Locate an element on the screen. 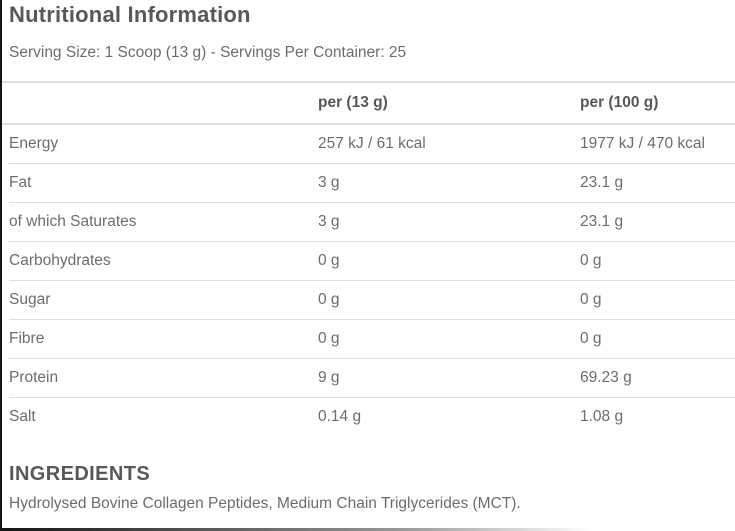 The height and width of the screenshot is (531, 735). nutrient-per-serving-value: 0.14 g is located at coordinates (340, 416).